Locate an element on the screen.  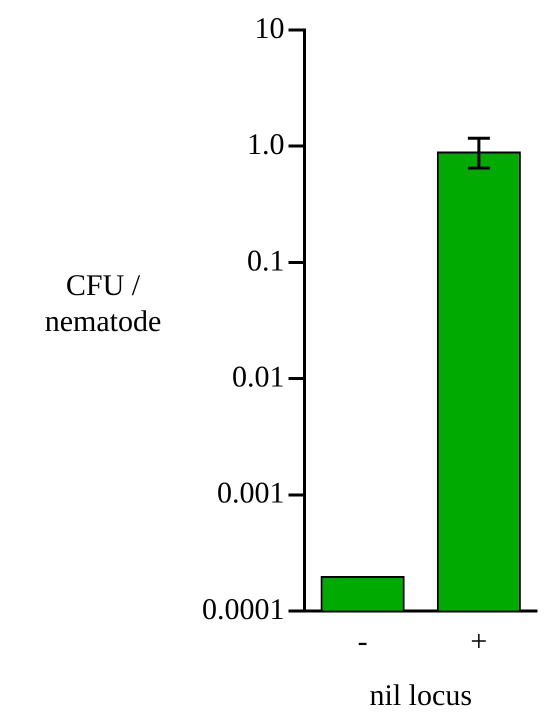
y-tick-label: 1.0 is located at coordinates (265, 145).